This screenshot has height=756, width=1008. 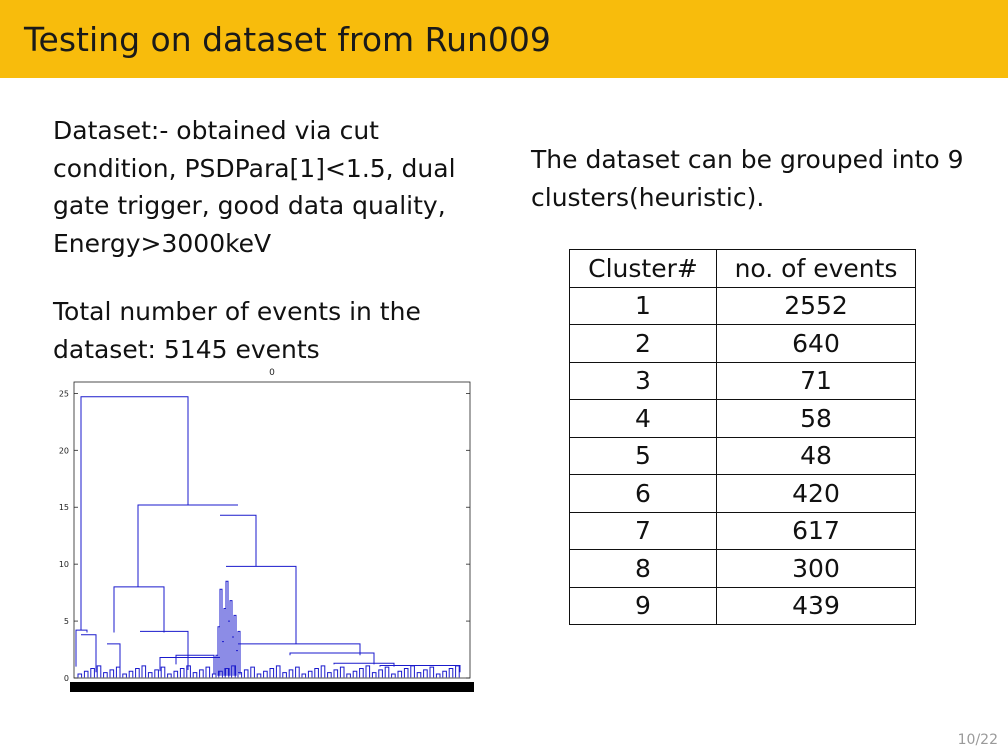 What do you see at coordinates (64, 564) in the screenshot?
I see `y-tick-label: 10` at bounding box center [64, 564].